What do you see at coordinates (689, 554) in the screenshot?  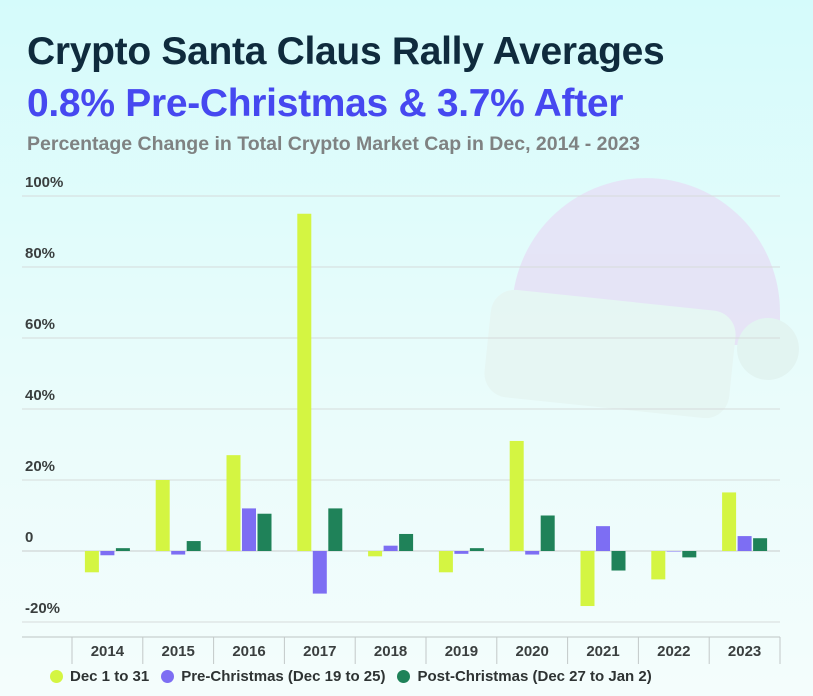 I see `bar-post-2022` at bounding box center [689, 554].